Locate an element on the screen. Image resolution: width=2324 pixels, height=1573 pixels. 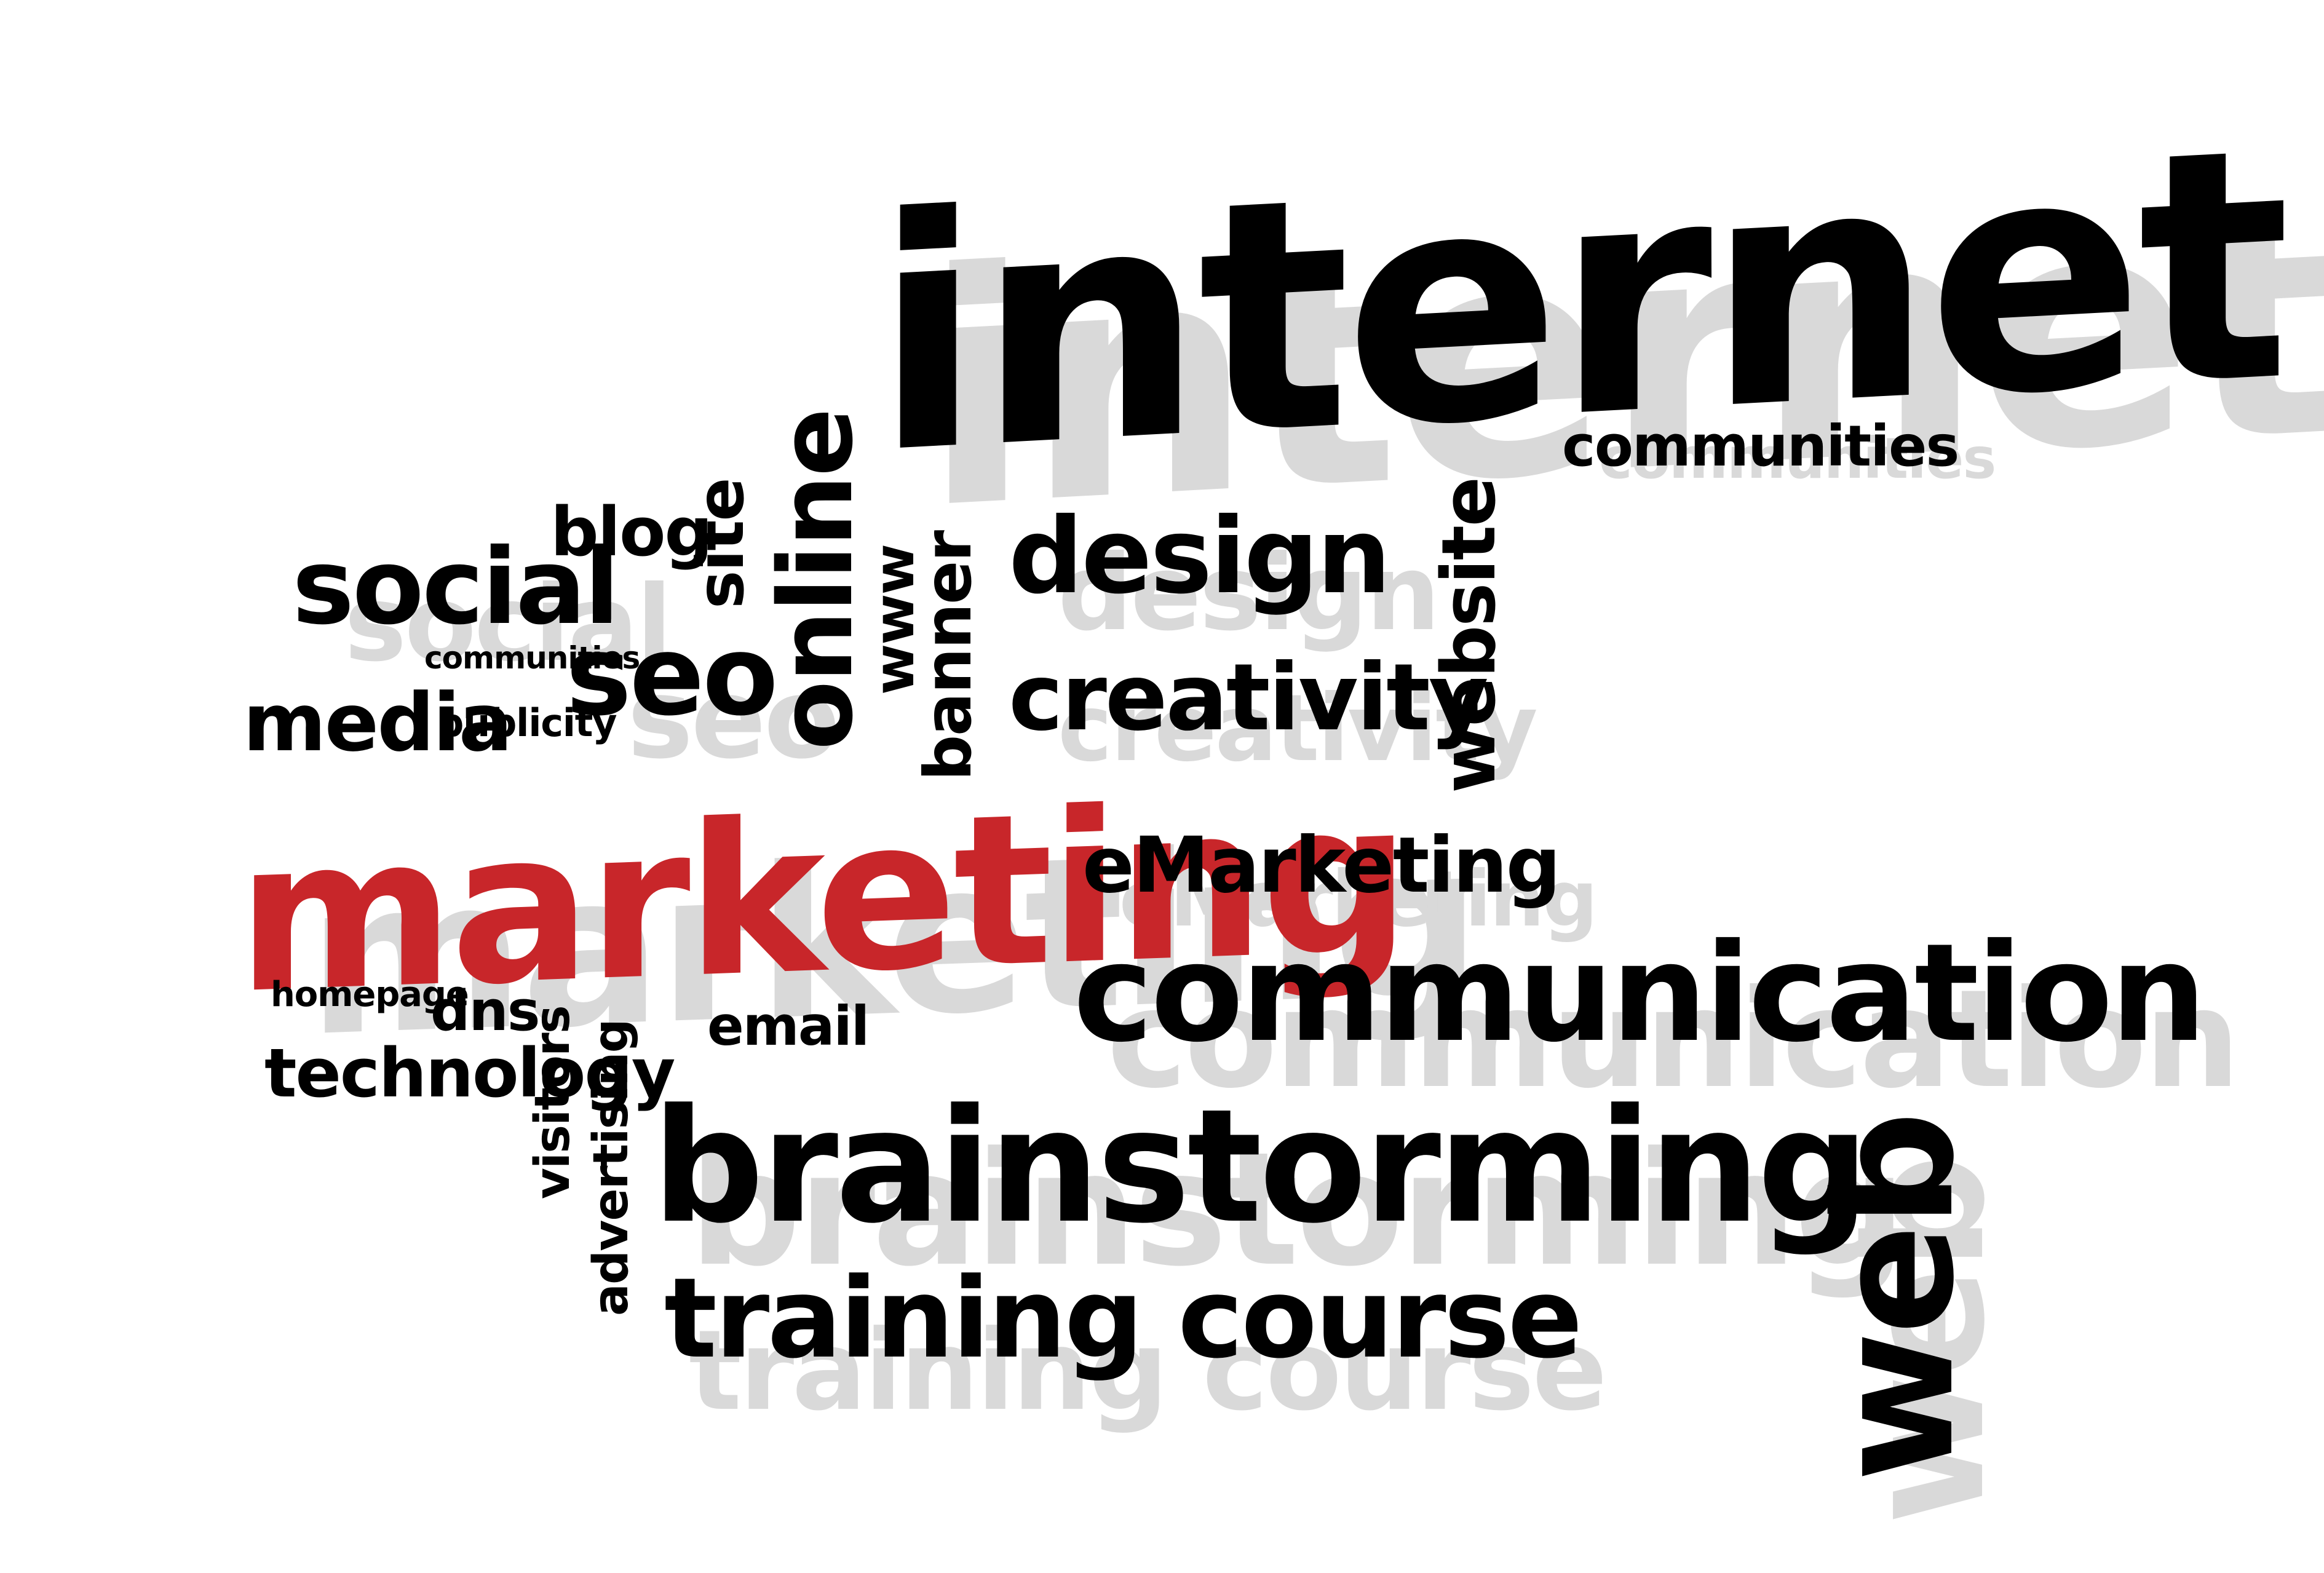
word-seo-shadow: seo is located at coordinates (734, 719).